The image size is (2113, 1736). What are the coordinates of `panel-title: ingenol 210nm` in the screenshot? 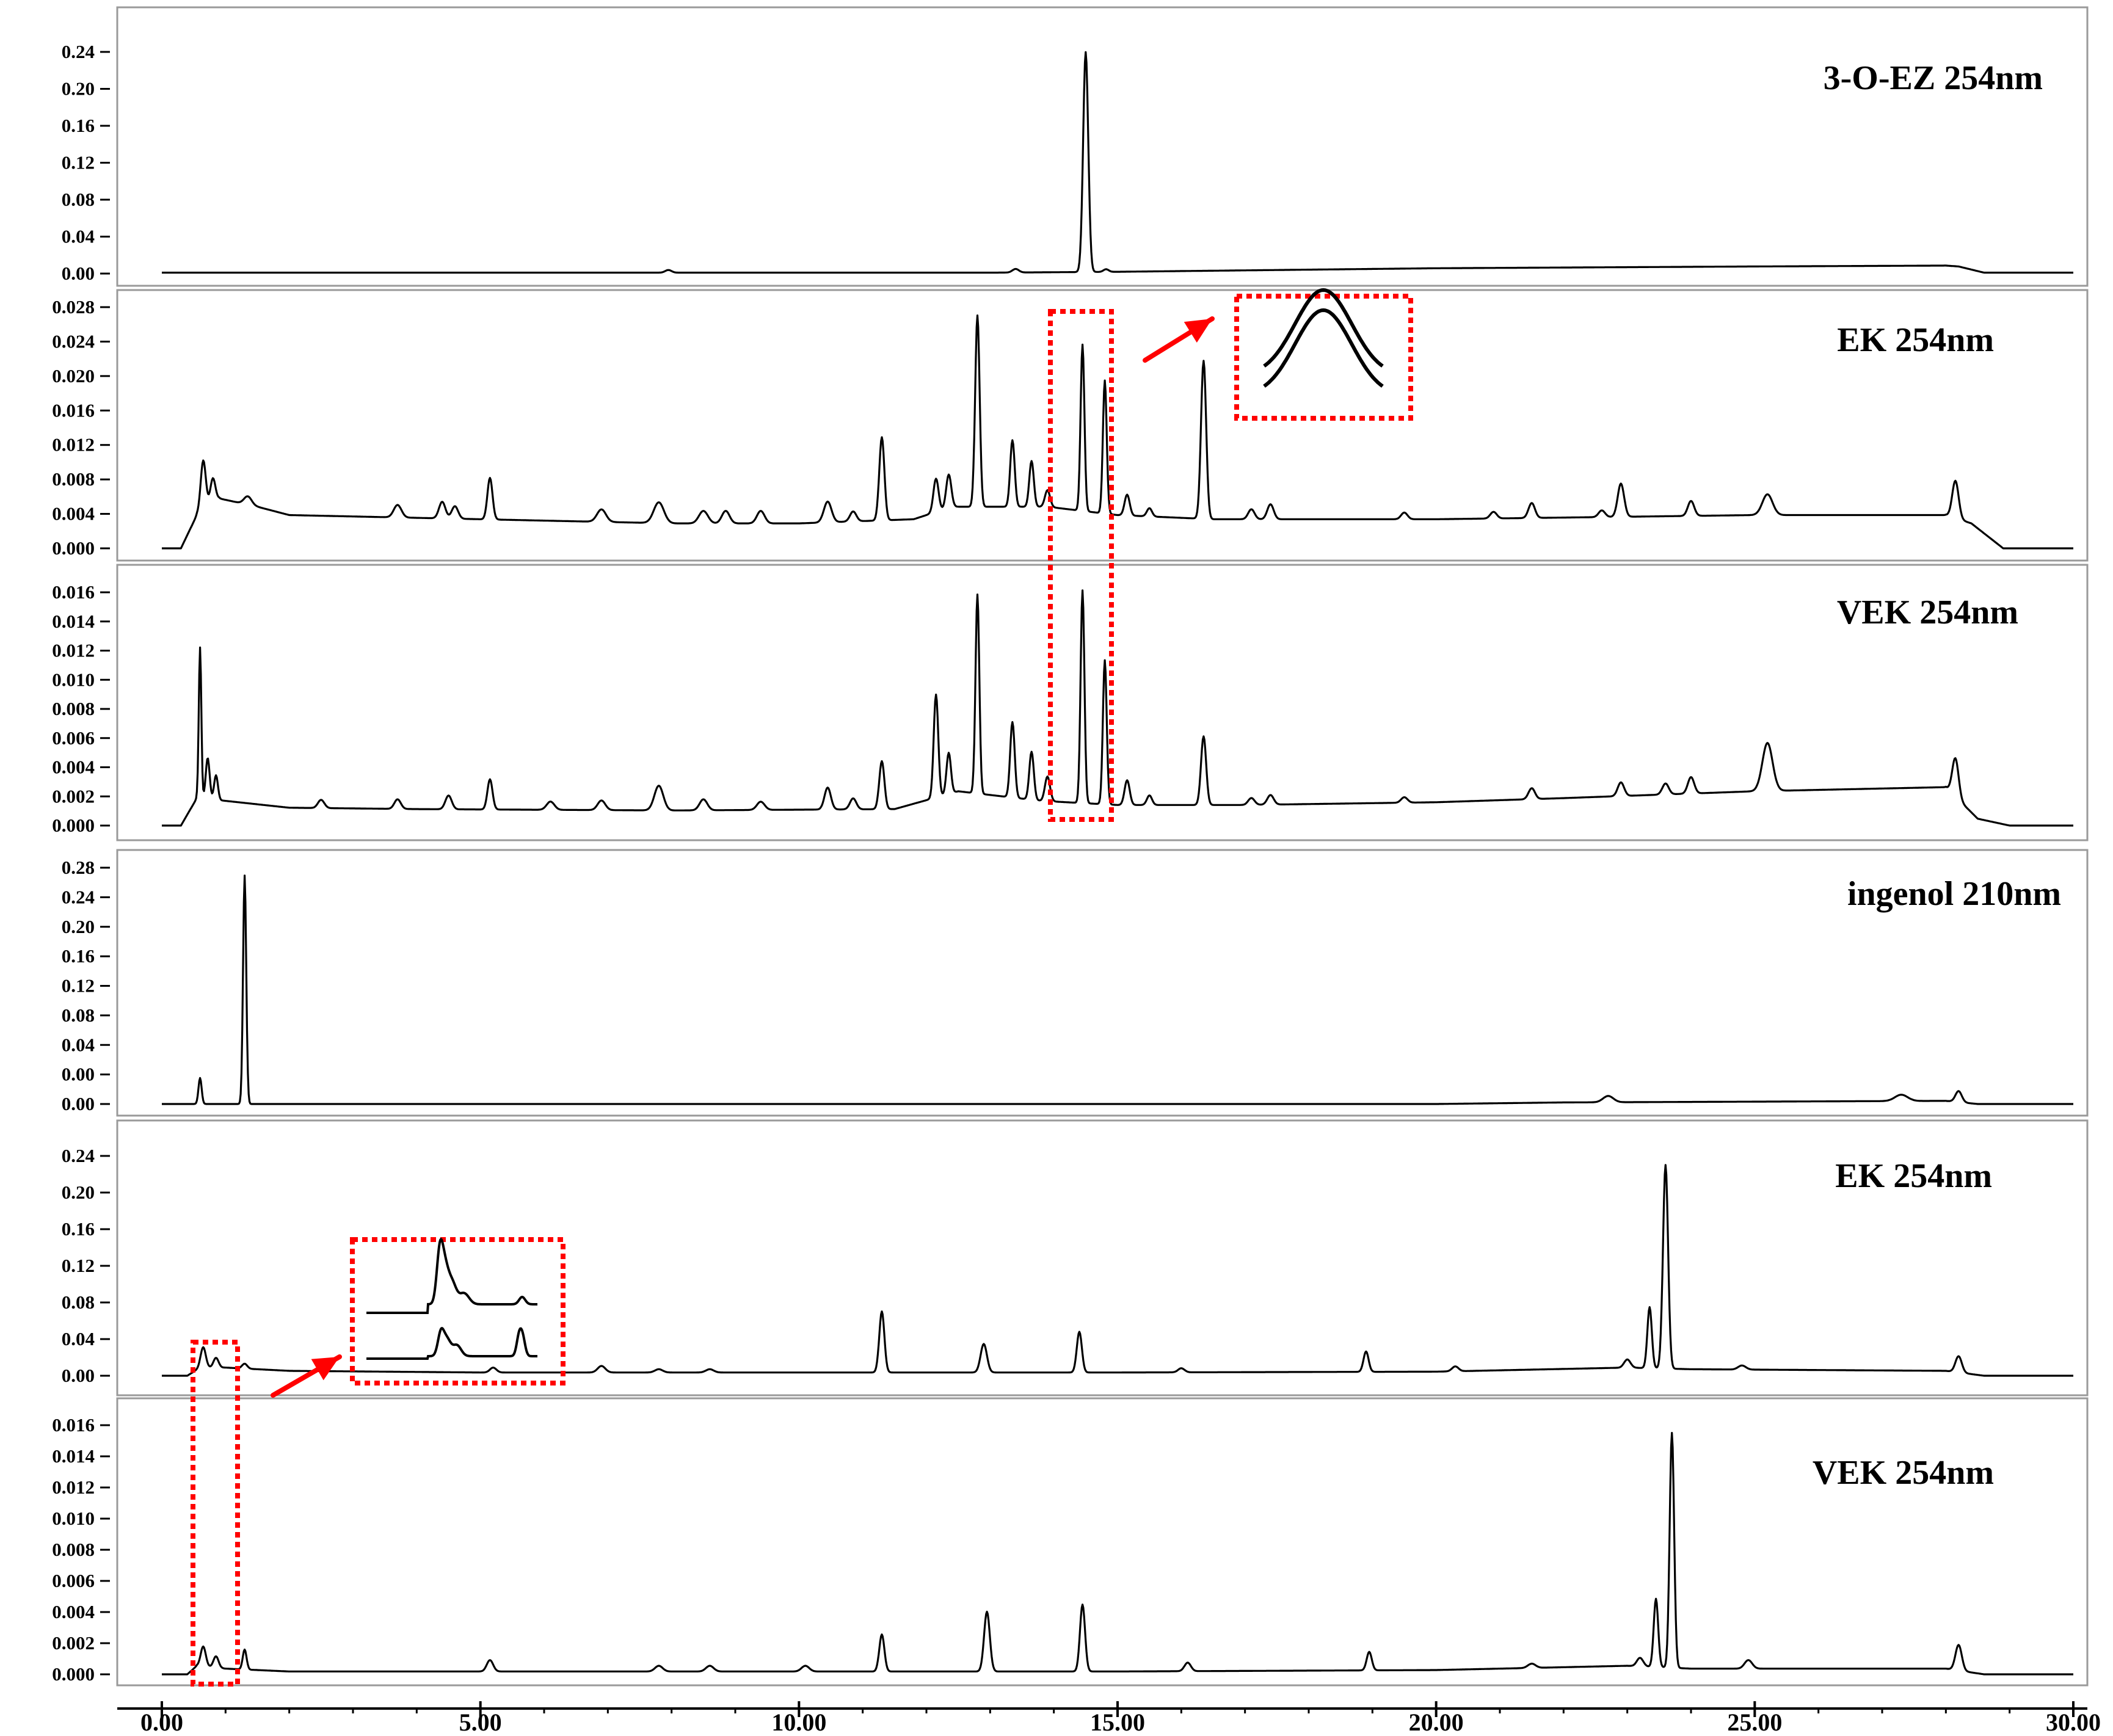 It's located at (1954, 894).